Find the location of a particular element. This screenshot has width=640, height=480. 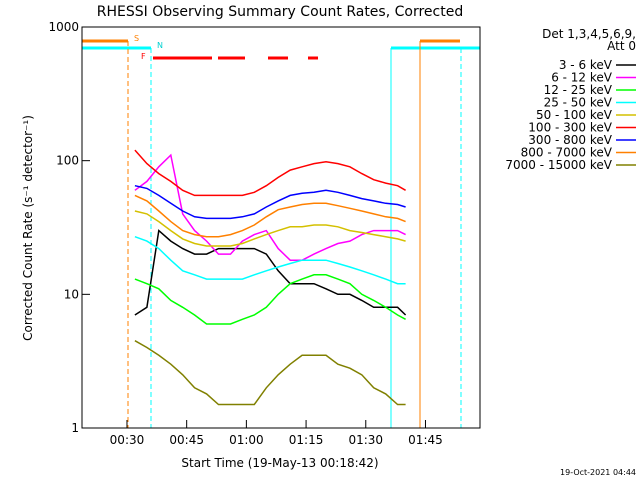

legend-label: 3 - 6 keV is located at coordinates (586, 65).